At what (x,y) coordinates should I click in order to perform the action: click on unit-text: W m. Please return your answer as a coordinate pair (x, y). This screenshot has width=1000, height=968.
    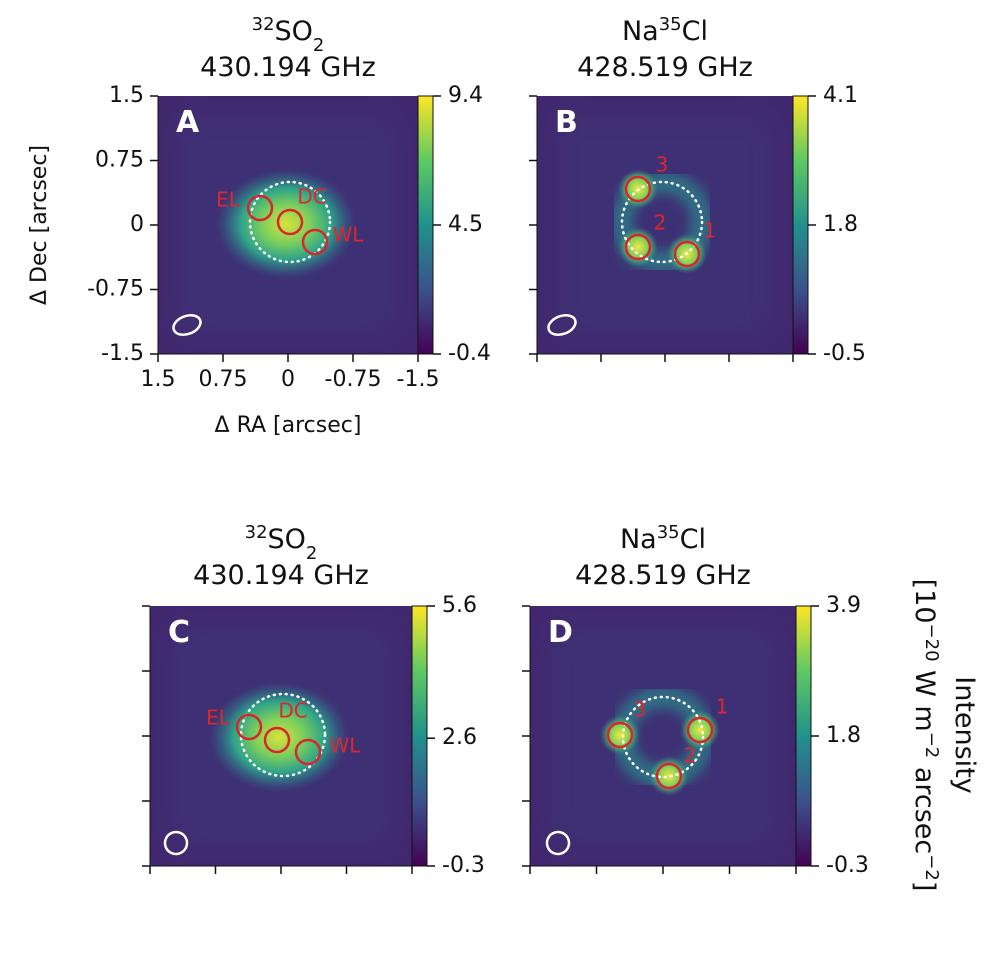
    Looking at the image, I should click on (924, 697).